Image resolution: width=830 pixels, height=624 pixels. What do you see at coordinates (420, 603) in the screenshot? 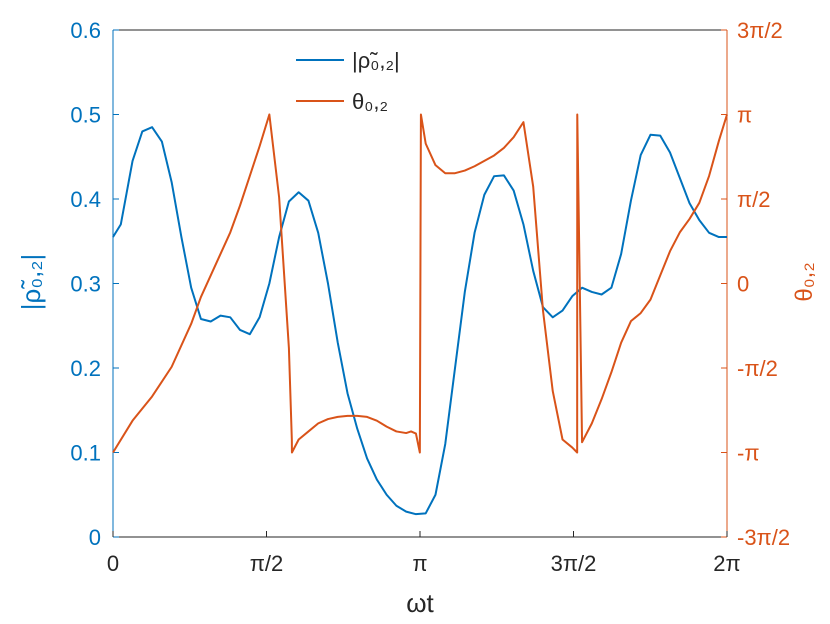
I see `x-axis-label: ωt` at bounding box center [420, 603].